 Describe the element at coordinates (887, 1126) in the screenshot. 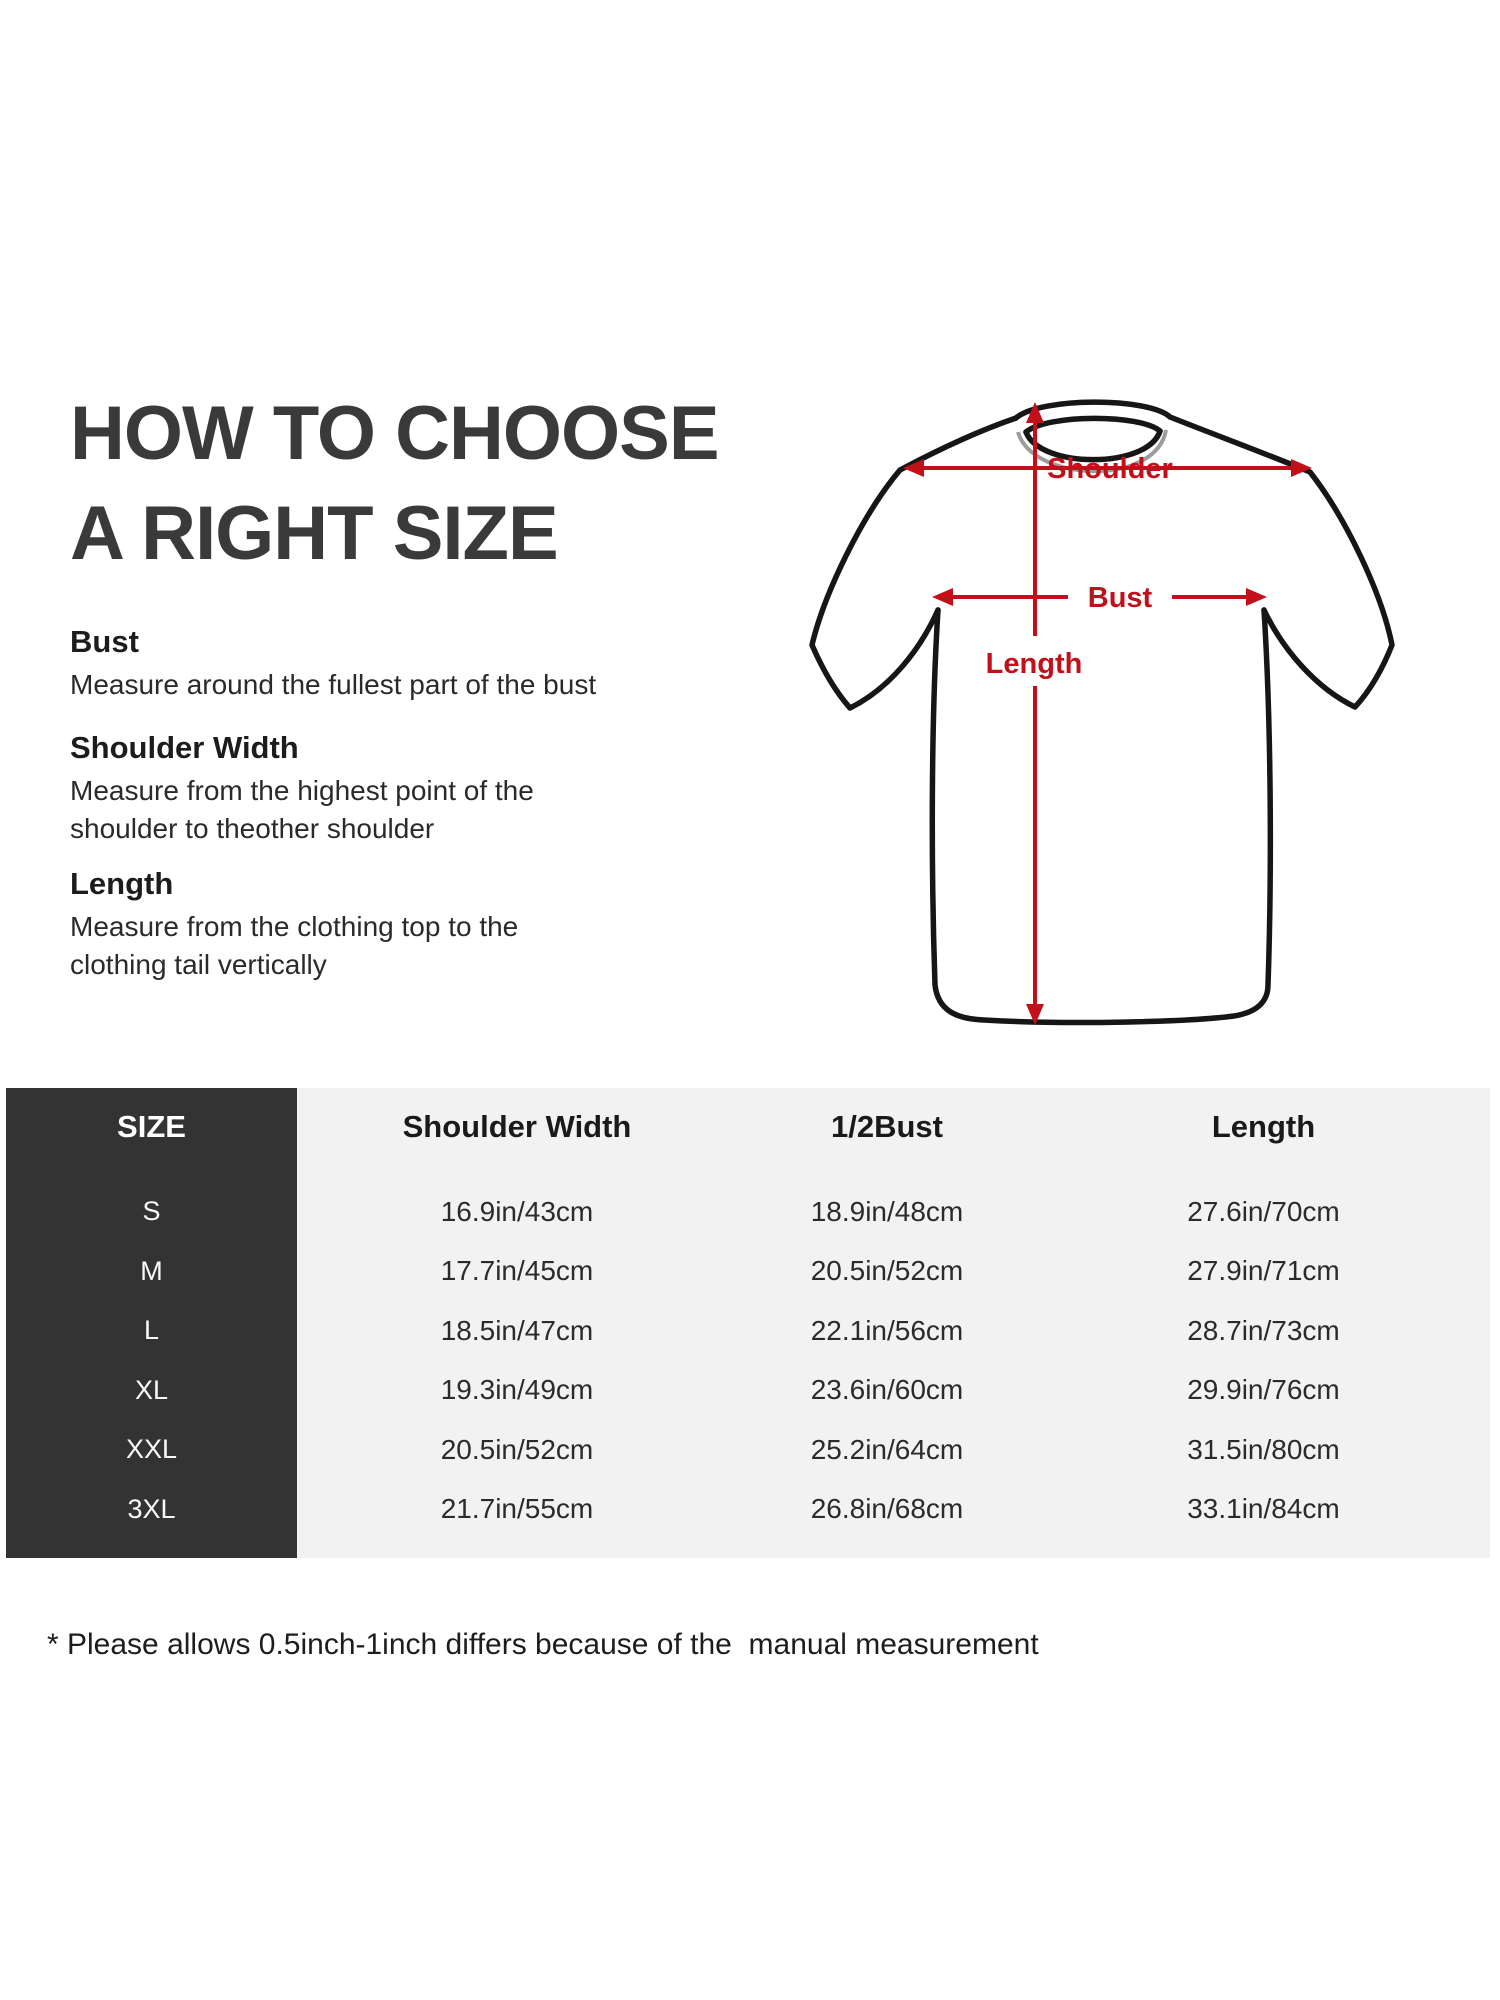

I see `header-half-bust: 1/2Bust` at that location.